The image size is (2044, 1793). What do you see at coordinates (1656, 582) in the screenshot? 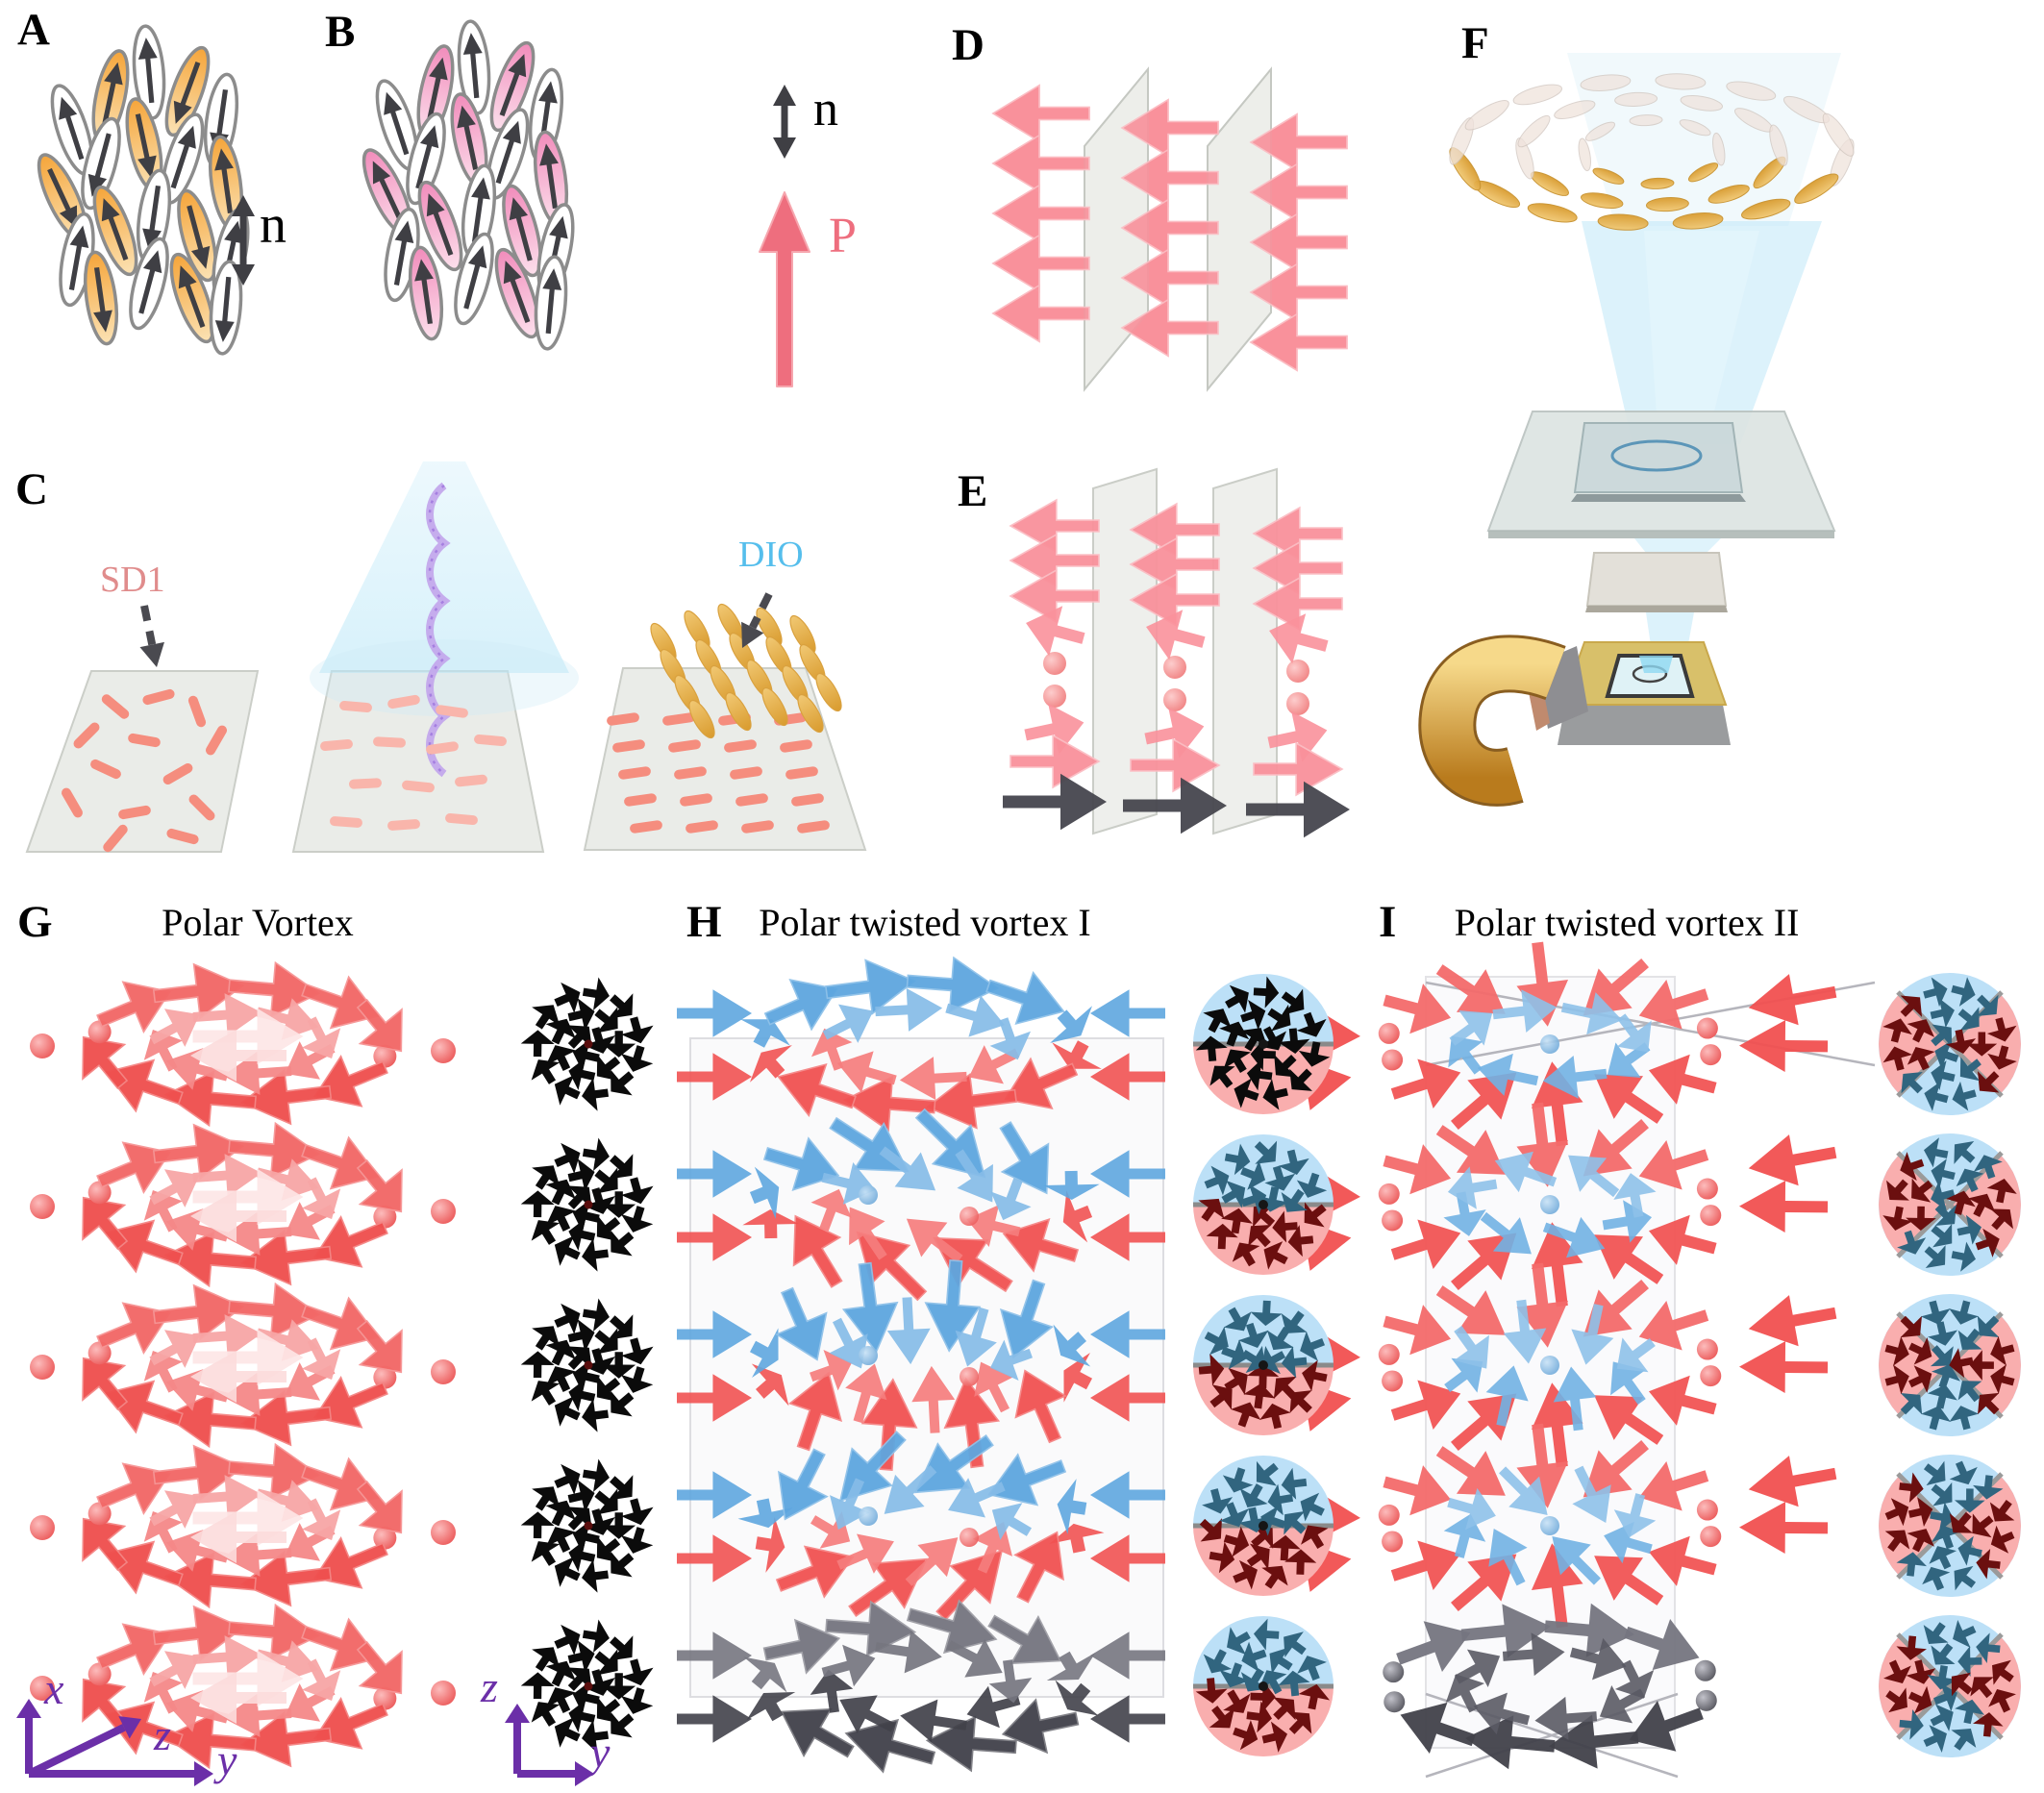
I see `panel-f-polarizer-plate` at bounding box center [1656, 582].